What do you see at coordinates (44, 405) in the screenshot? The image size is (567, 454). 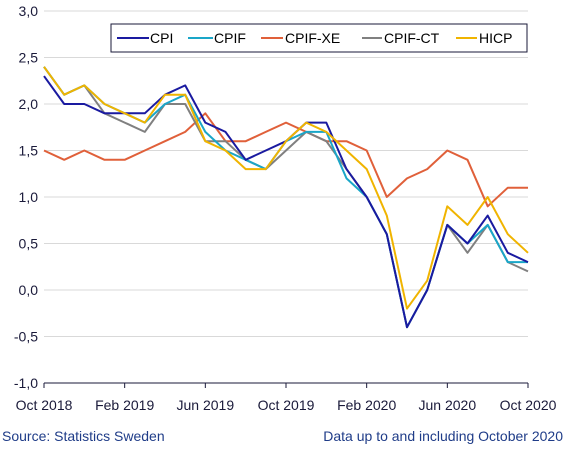 I see `x-tick-label: Oct 2018` at bounding box center [44, 405].